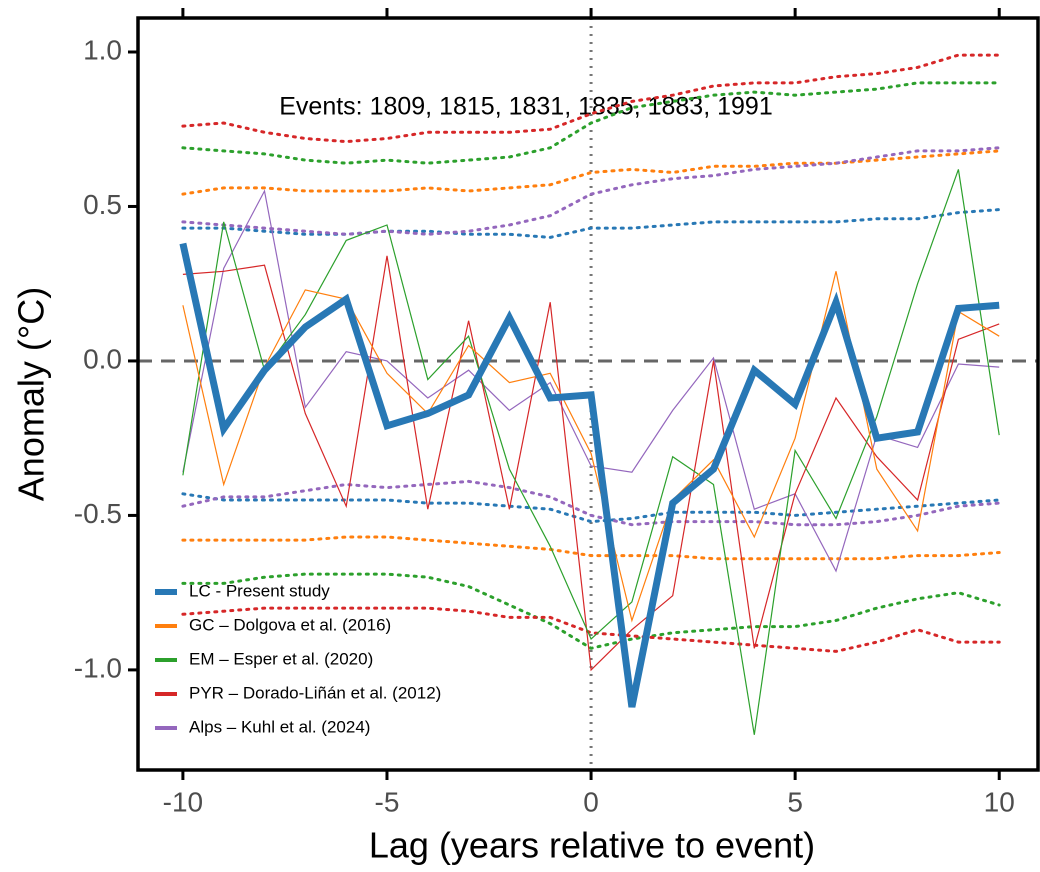  Describe the element at coordinates (315, 692) in the screenshot. I see `legend-label: PYR – Dorado-Liñán et al. (2012)` at that location.